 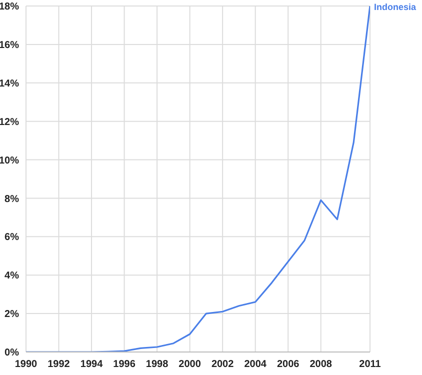 What do you see at coordinates (59, 364) in the screenshot?
I see `x-tick-label: 1992` at bounding box center [59, 364].